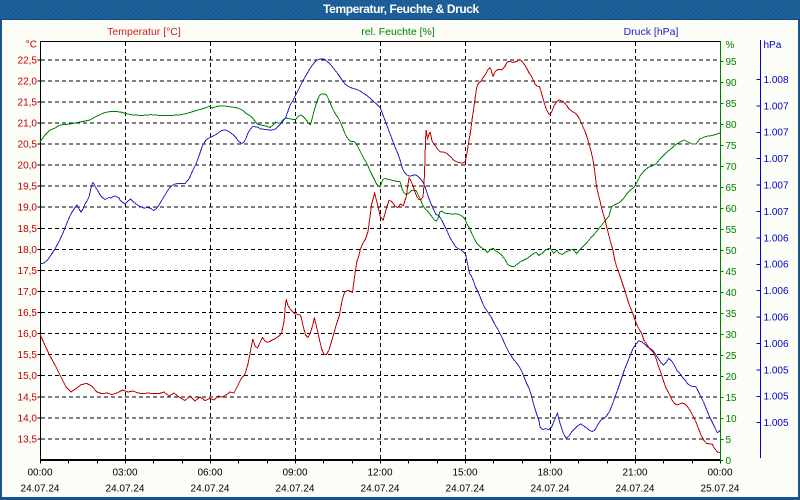 The image size is (800, 500). What do you see at coordinates (720, 489) in the screenshot?
I see `svg-text: 25.07.24` at bounding box center [720, 489].